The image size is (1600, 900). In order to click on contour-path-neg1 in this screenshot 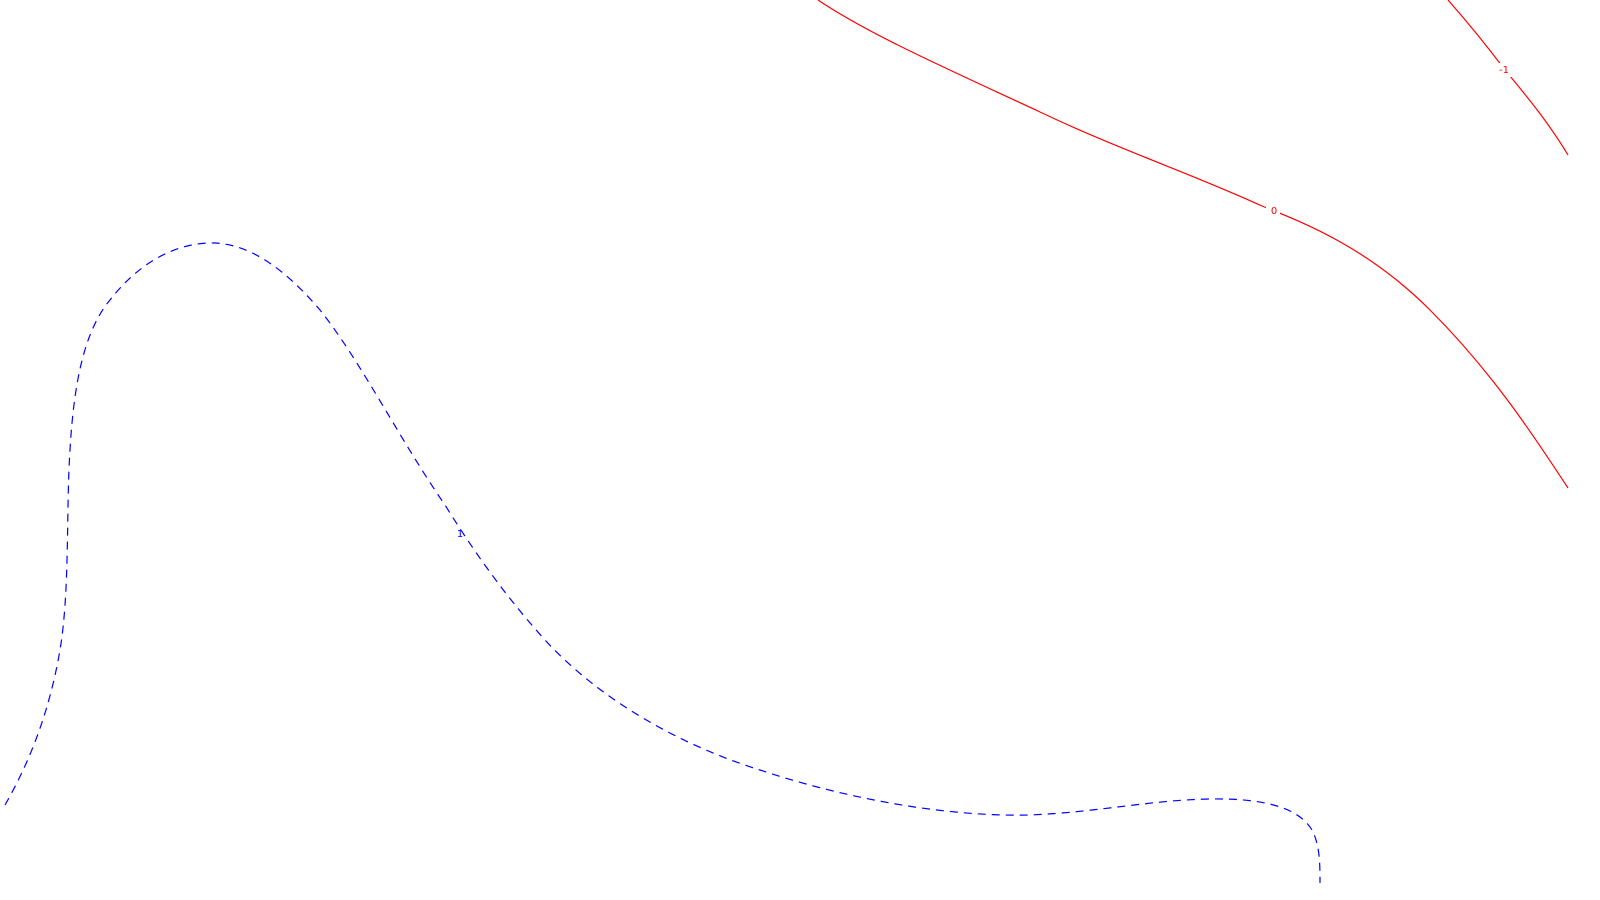, I will do `click(1508, 78)`.